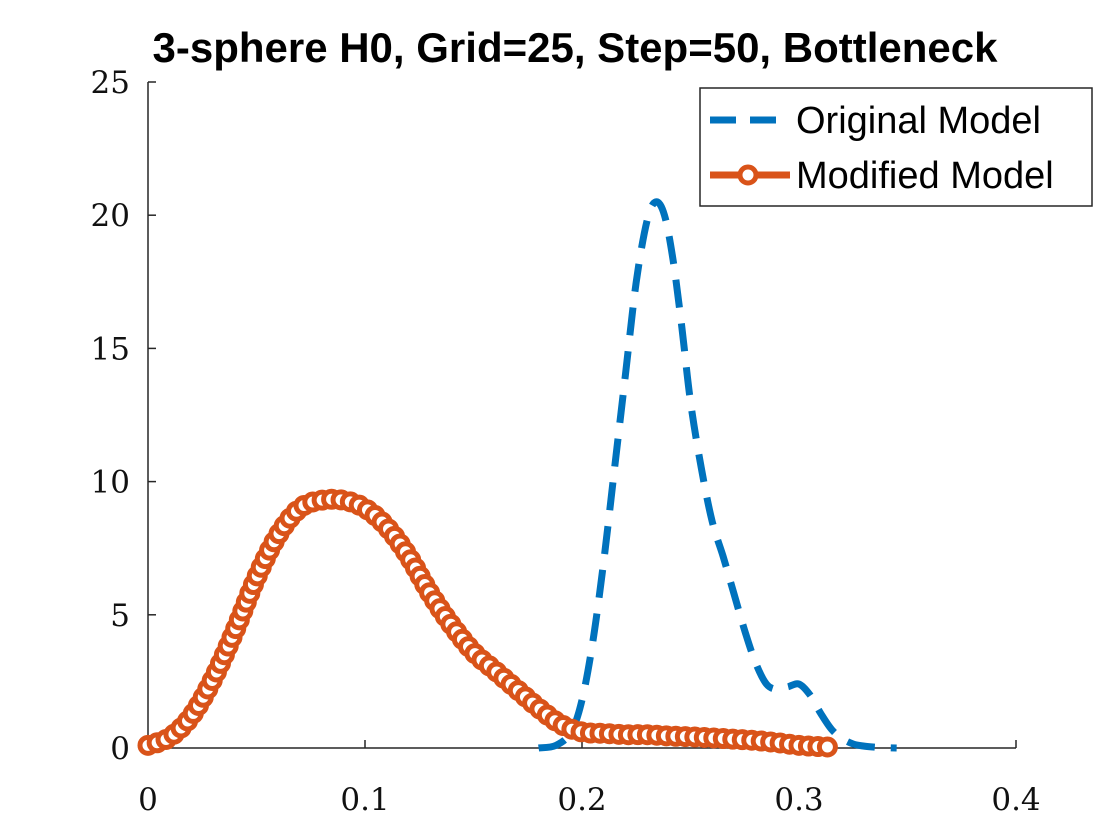 The image size is (1120, 840). What do you see at coordinates (918, 121) in the screenshot?
I see `legend-label-original: Original Model` at bounding box center [918, 121].